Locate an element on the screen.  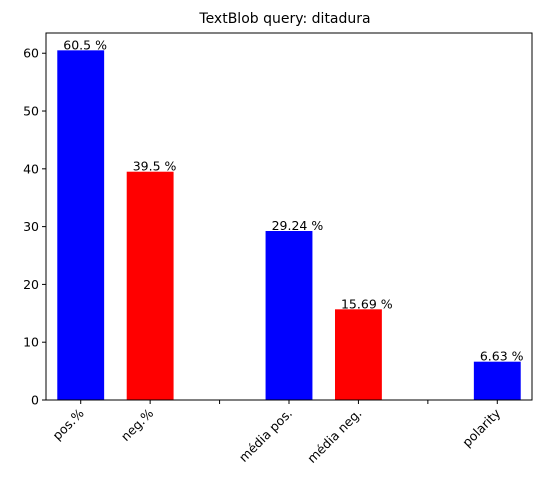
x-tick-label-0: pos.% is located at coordinates (68, 424).